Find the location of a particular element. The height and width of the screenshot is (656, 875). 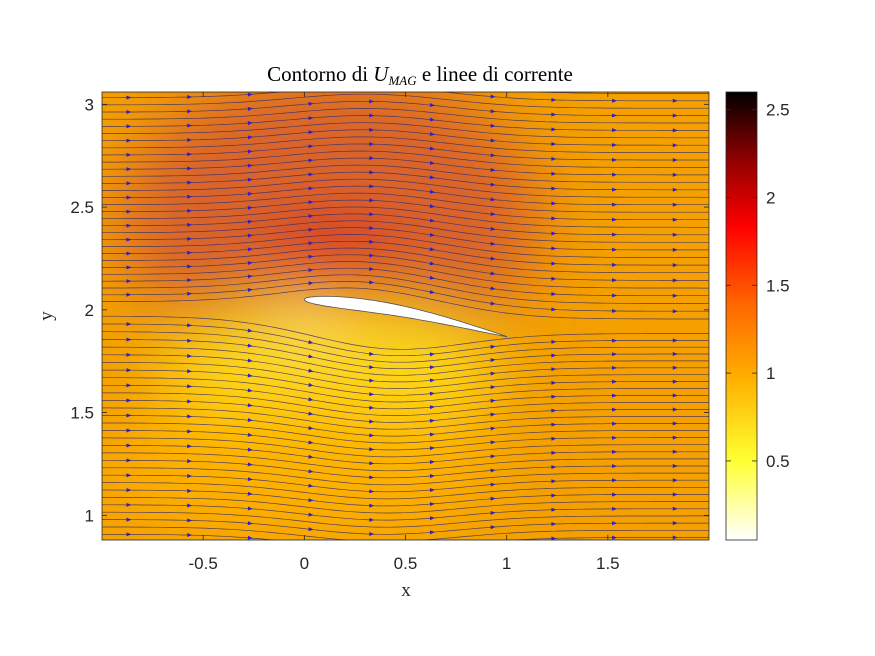

x-tick-label: -0.5 is located at coordinates (203, 563).